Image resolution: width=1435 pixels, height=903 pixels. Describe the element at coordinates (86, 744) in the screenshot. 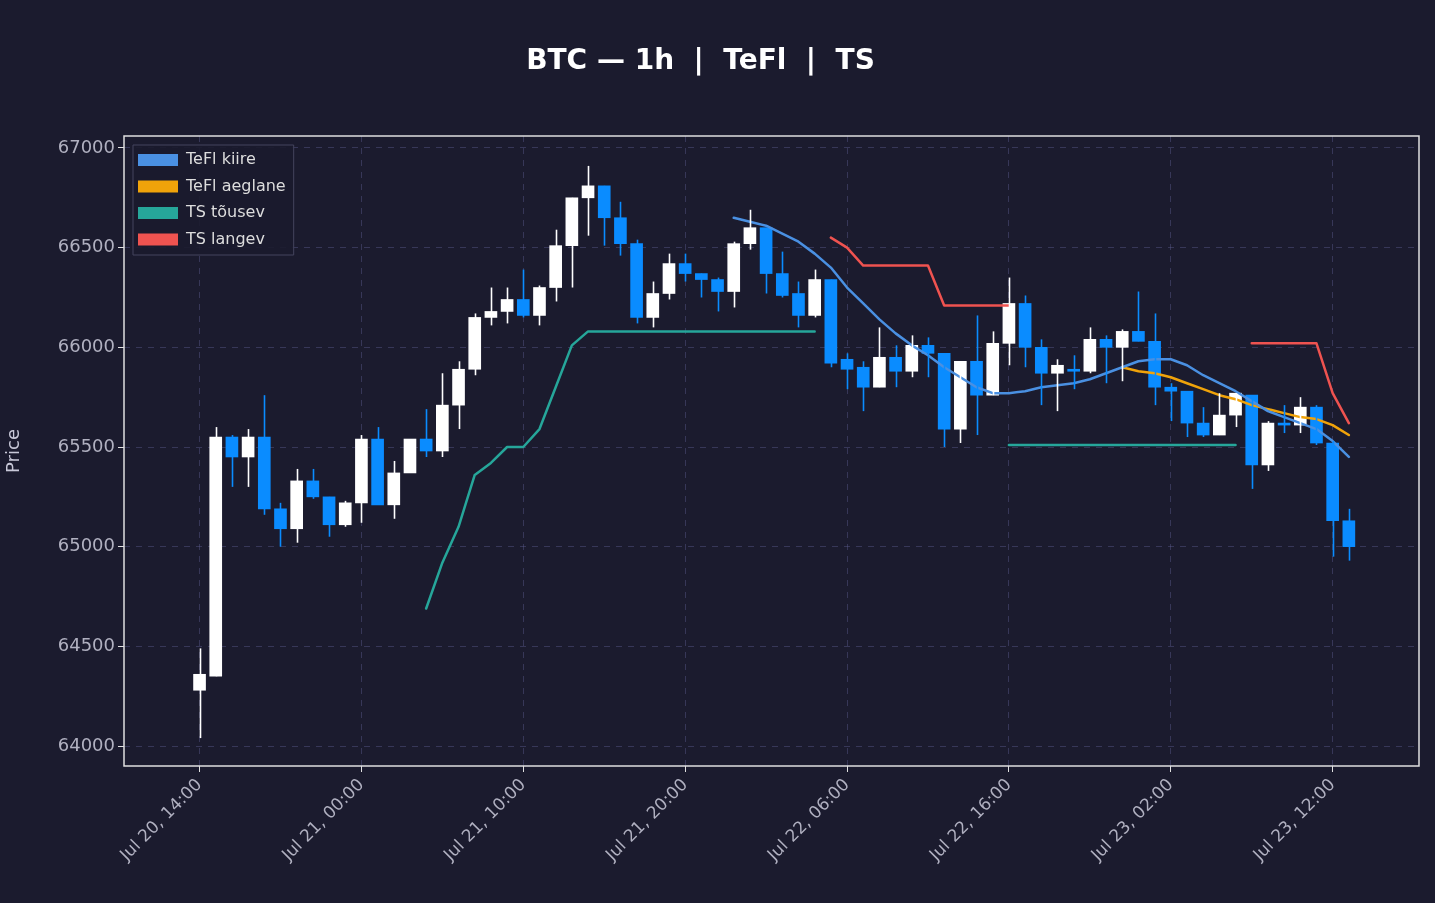

I see `y-tick-label: 64000` at that location.